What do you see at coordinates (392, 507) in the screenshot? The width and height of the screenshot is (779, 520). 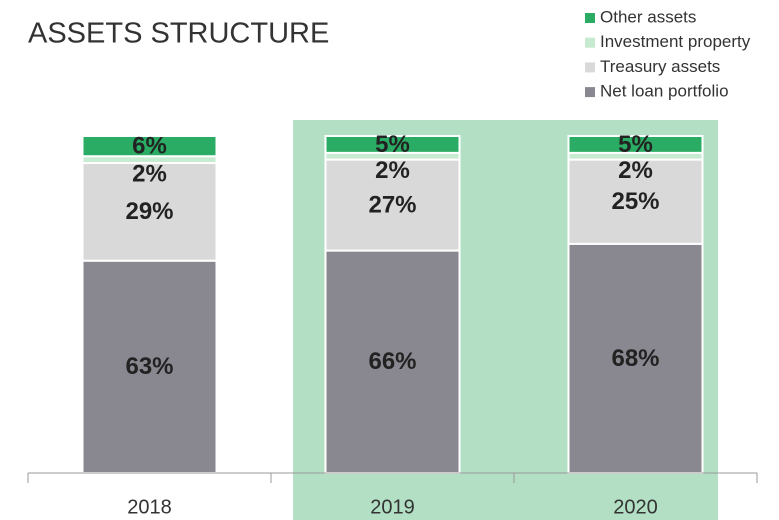 I see `x-tick-label: 2019` at bounding box center [392, 507].